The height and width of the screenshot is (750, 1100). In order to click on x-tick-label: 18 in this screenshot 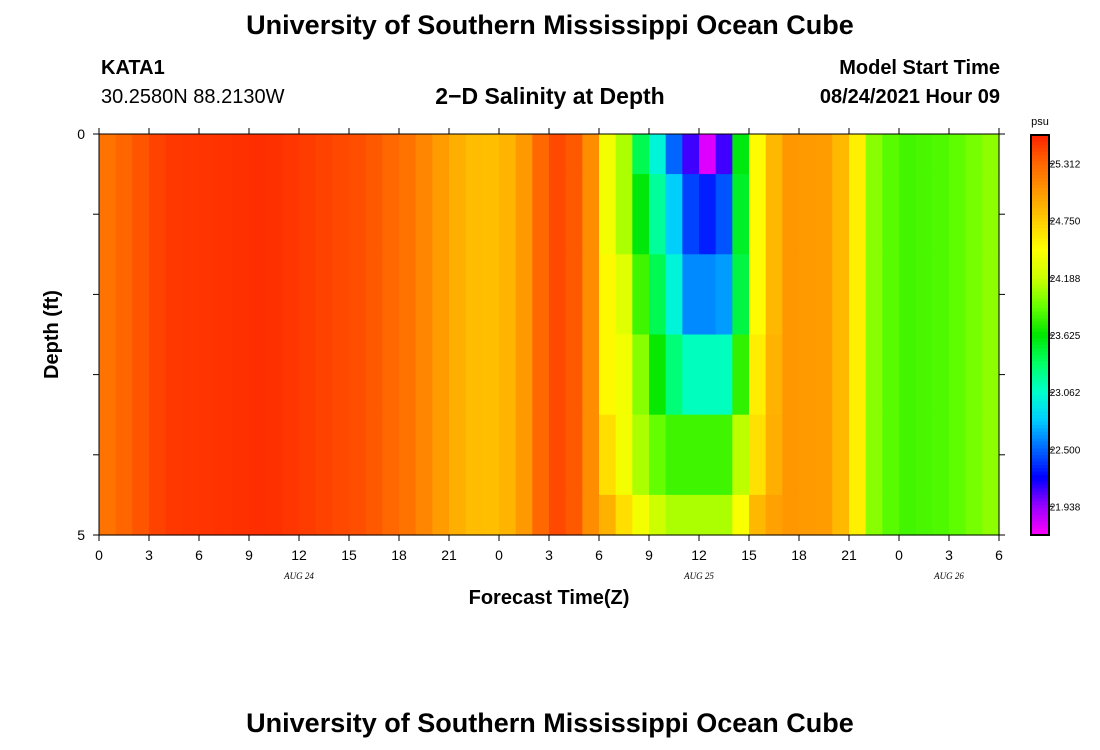, I will do `click(399, 555)`.